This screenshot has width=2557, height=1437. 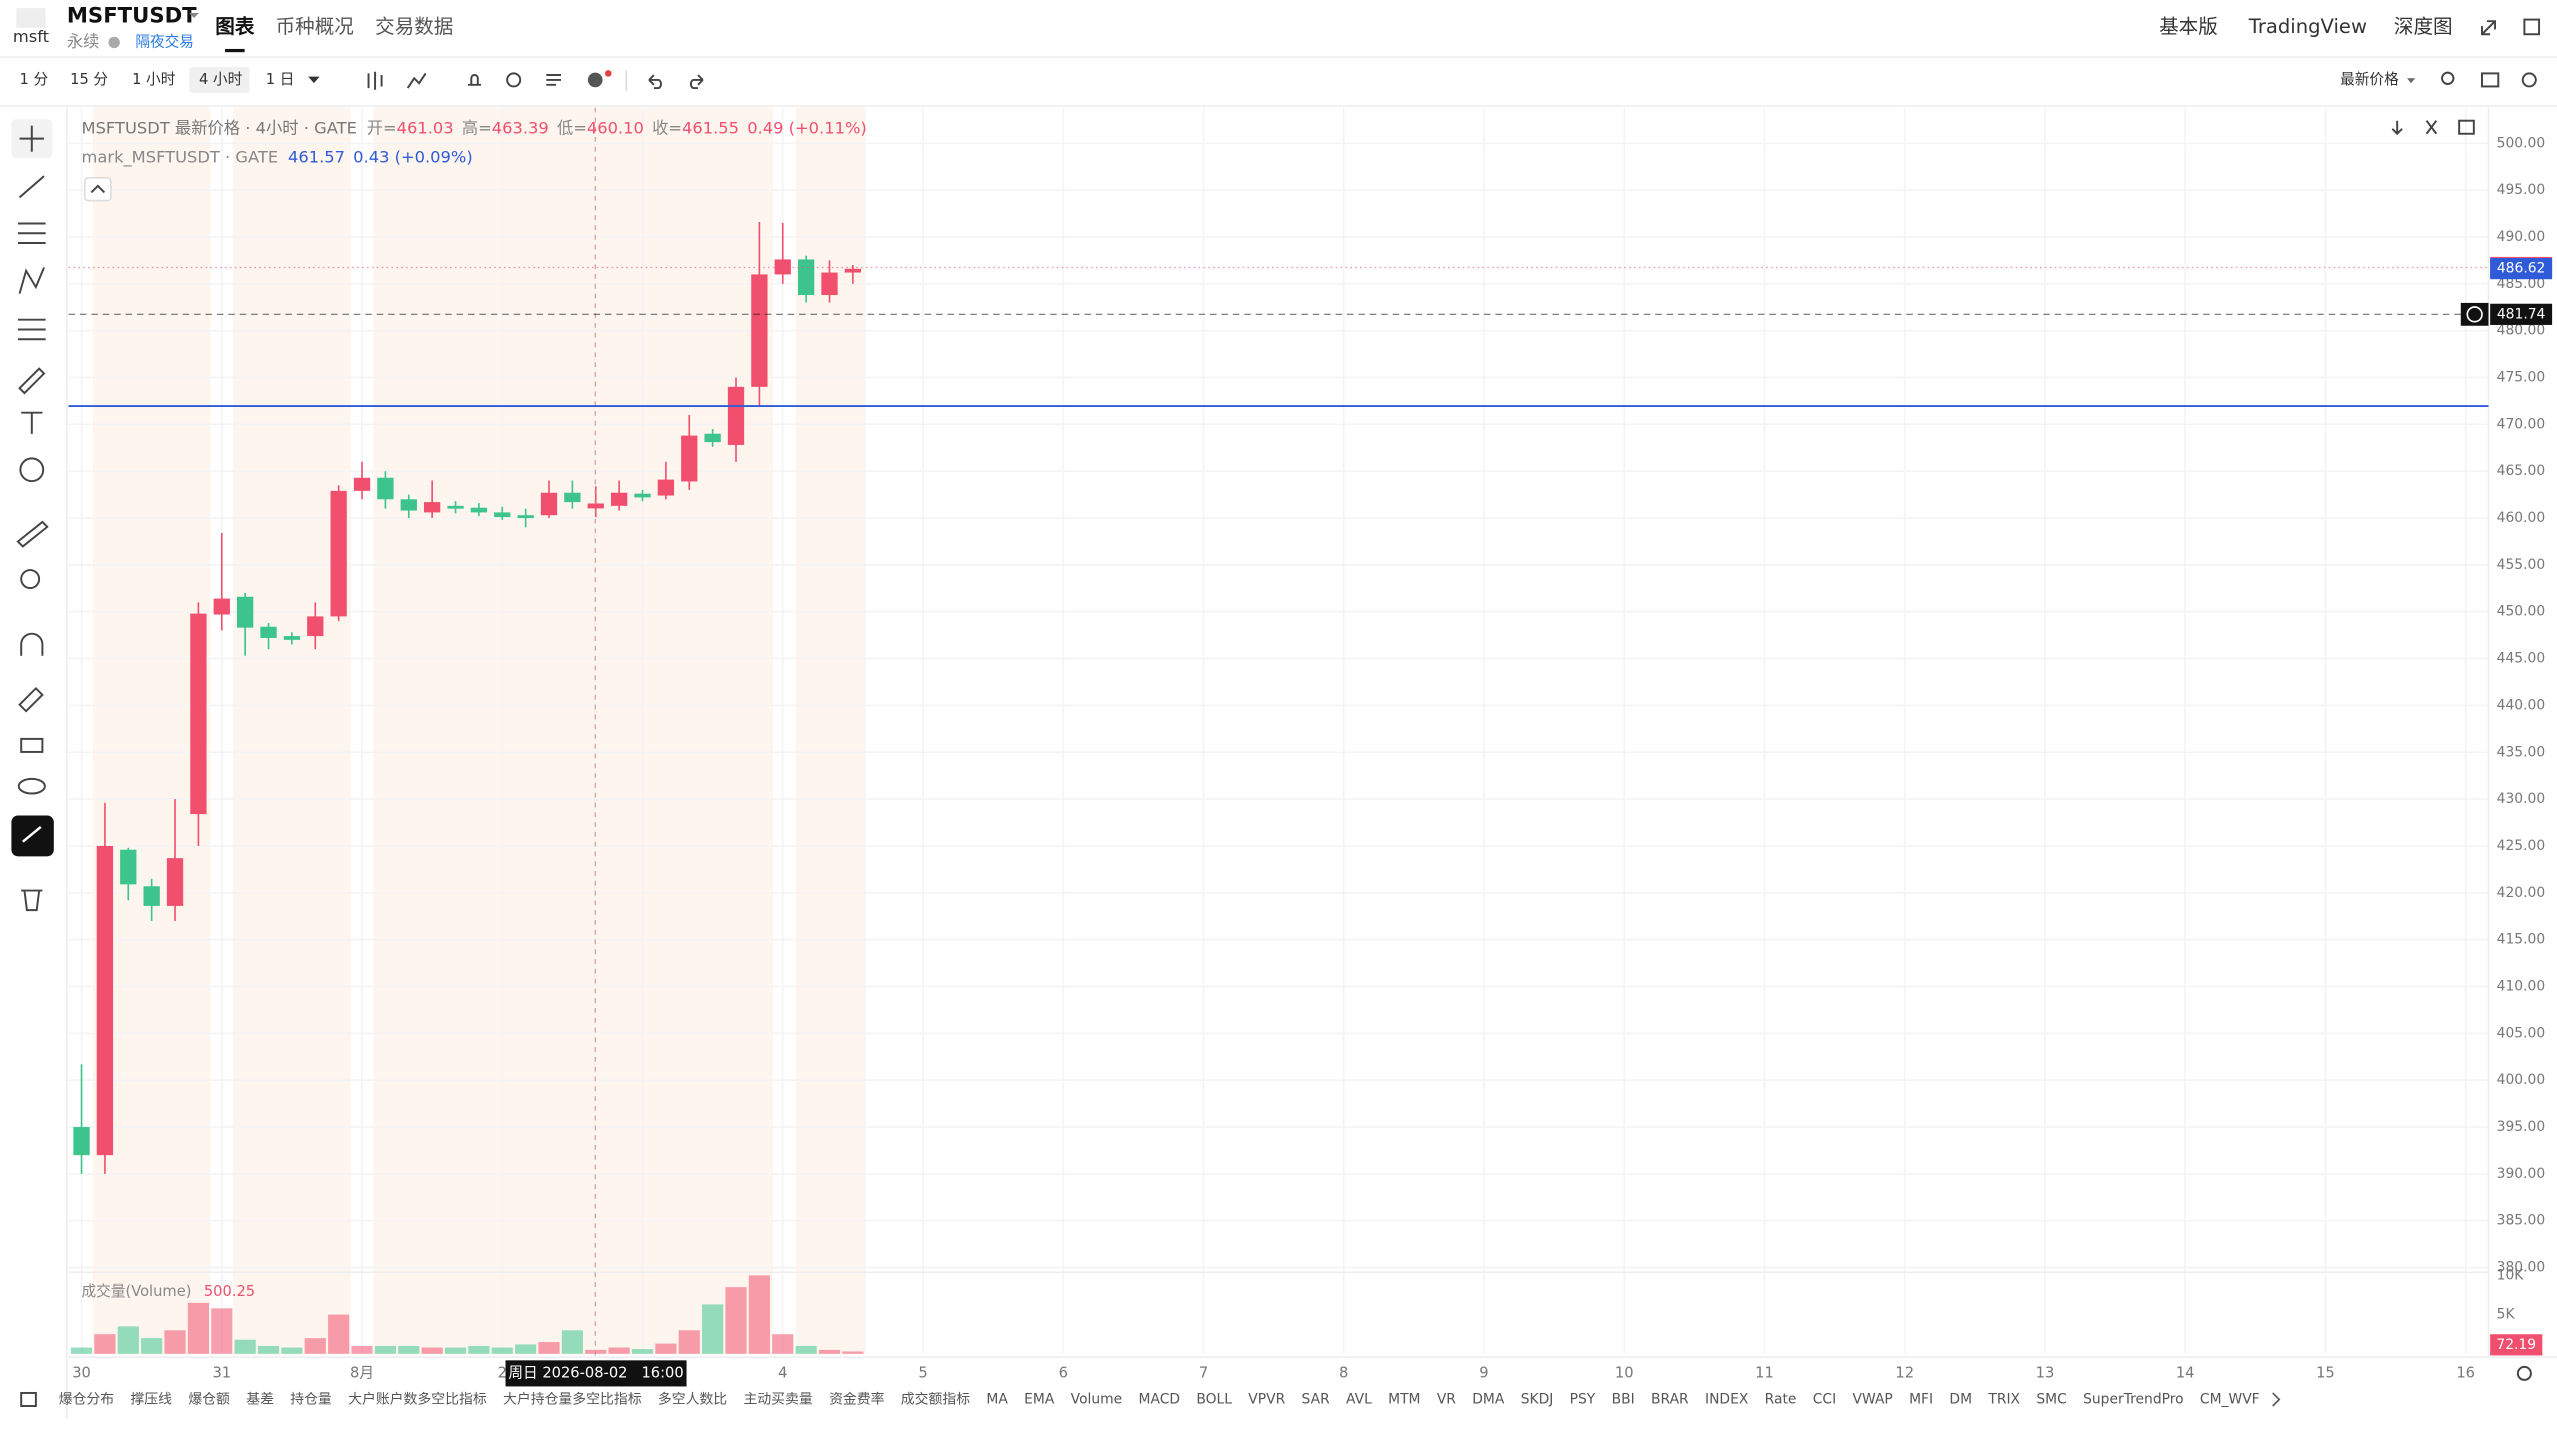 I want to click on indicator: Volume, so click(x=1097, y=1399).